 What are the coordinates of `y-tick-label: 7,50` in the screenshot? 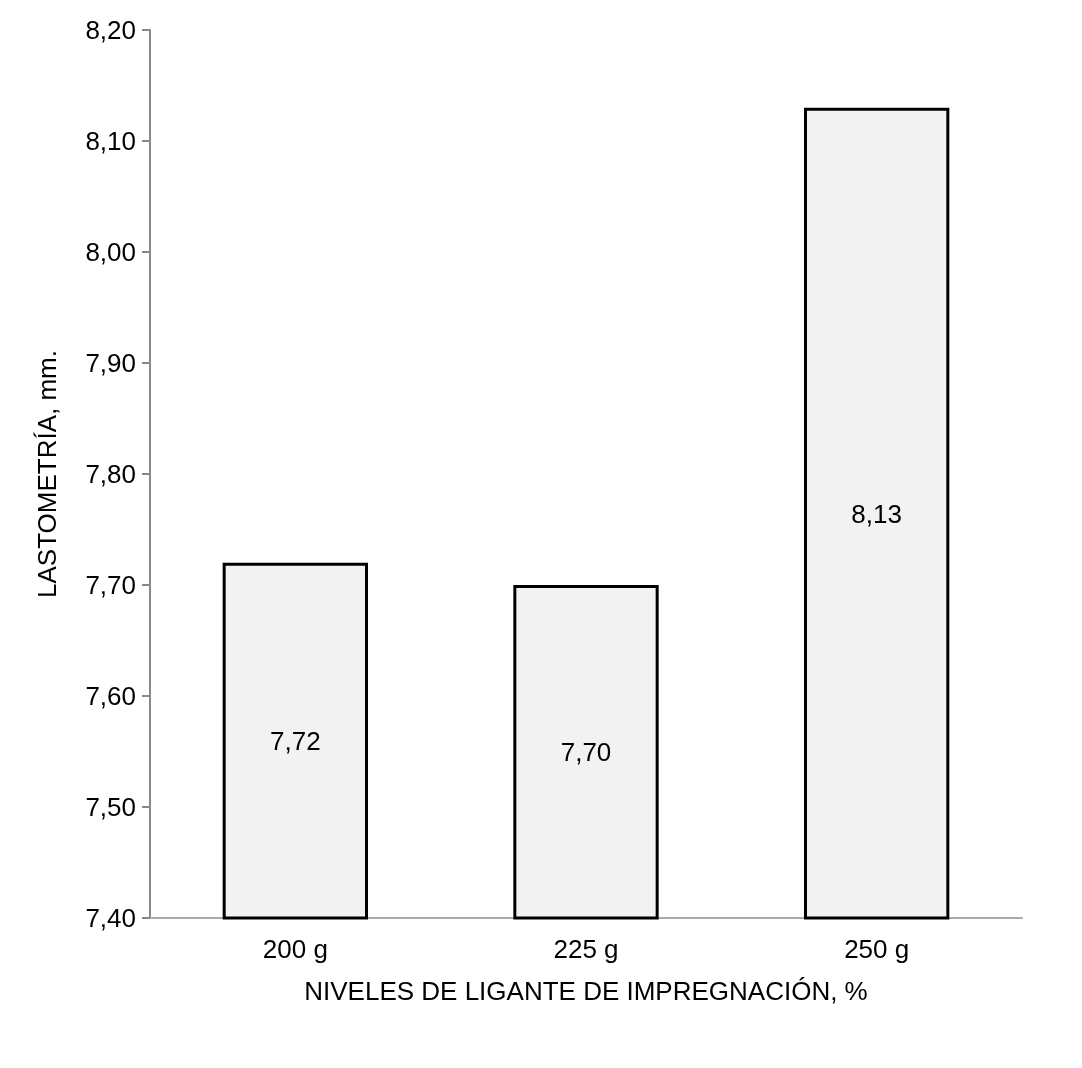 It's located at (110, 807).